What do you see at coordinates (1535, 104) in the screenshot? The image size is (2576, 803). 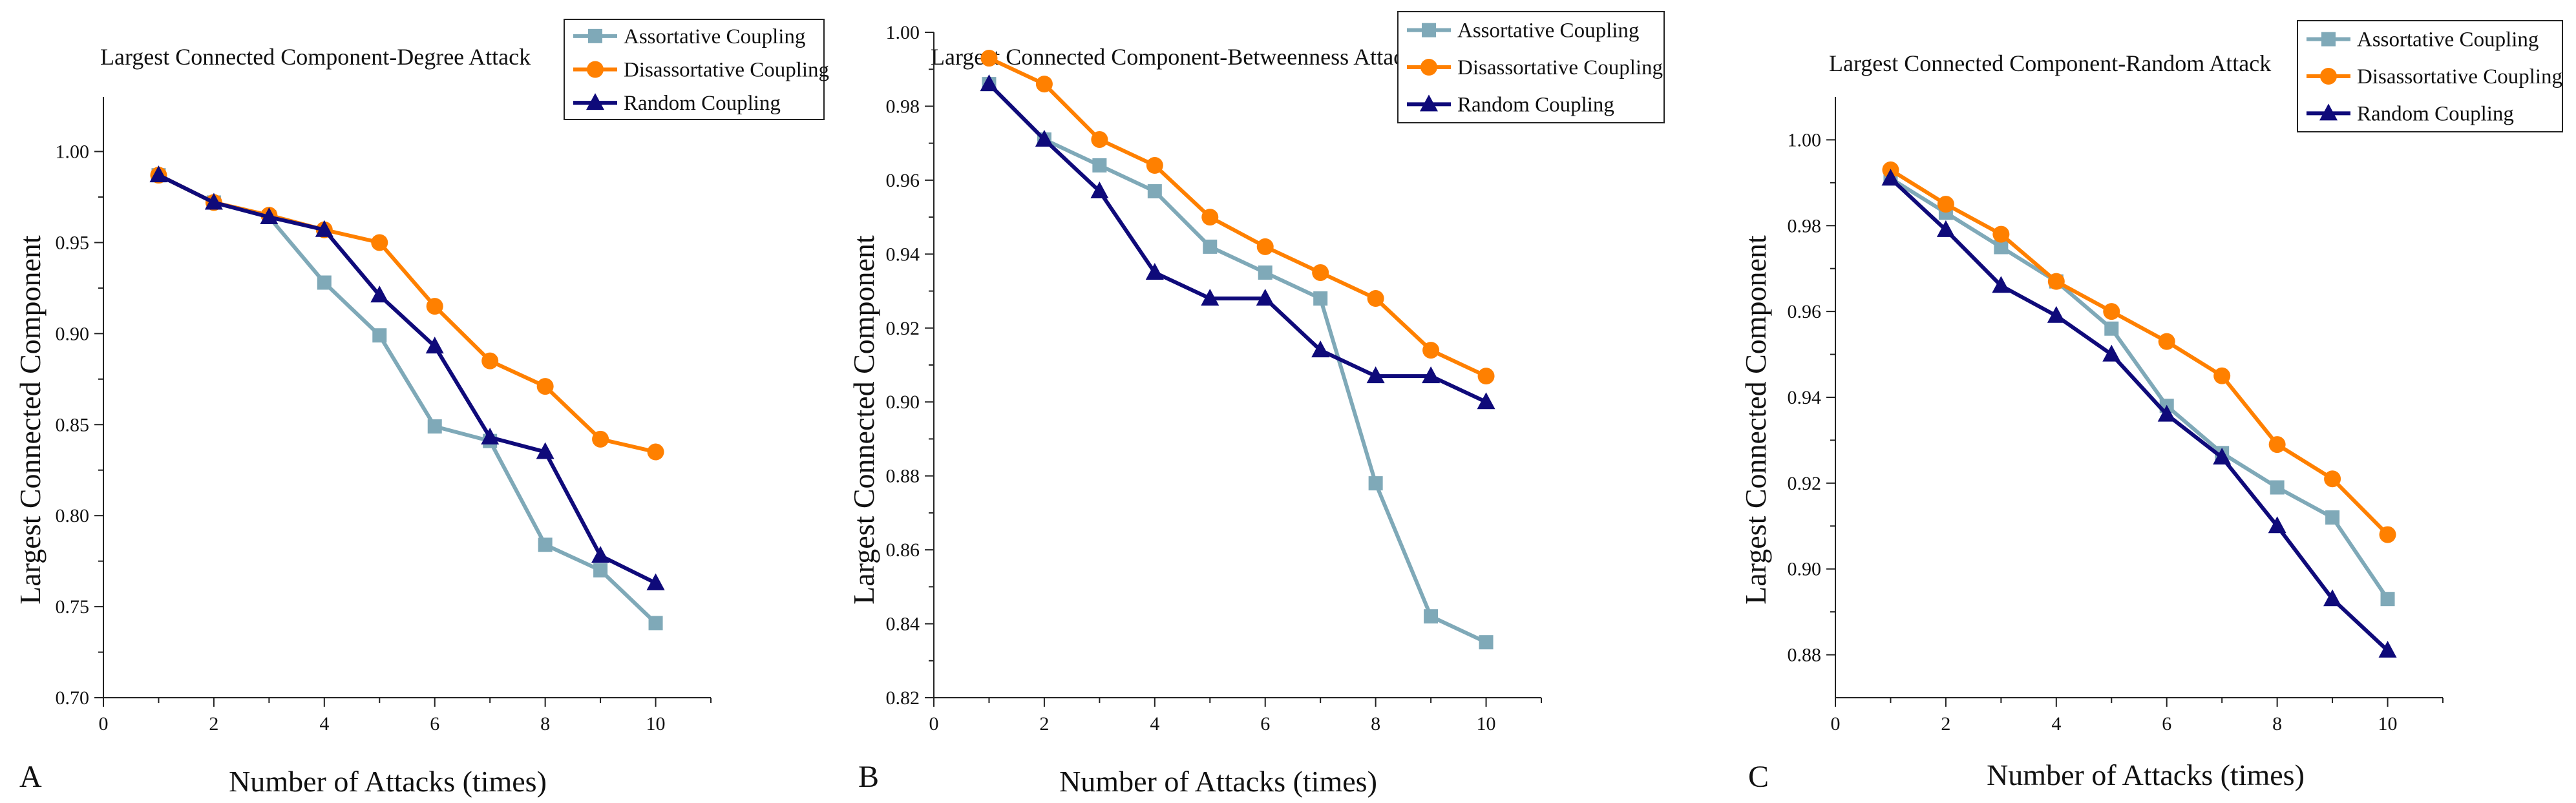 I see `legend-label: Random Coupling` at bounding box center [1535, 104].